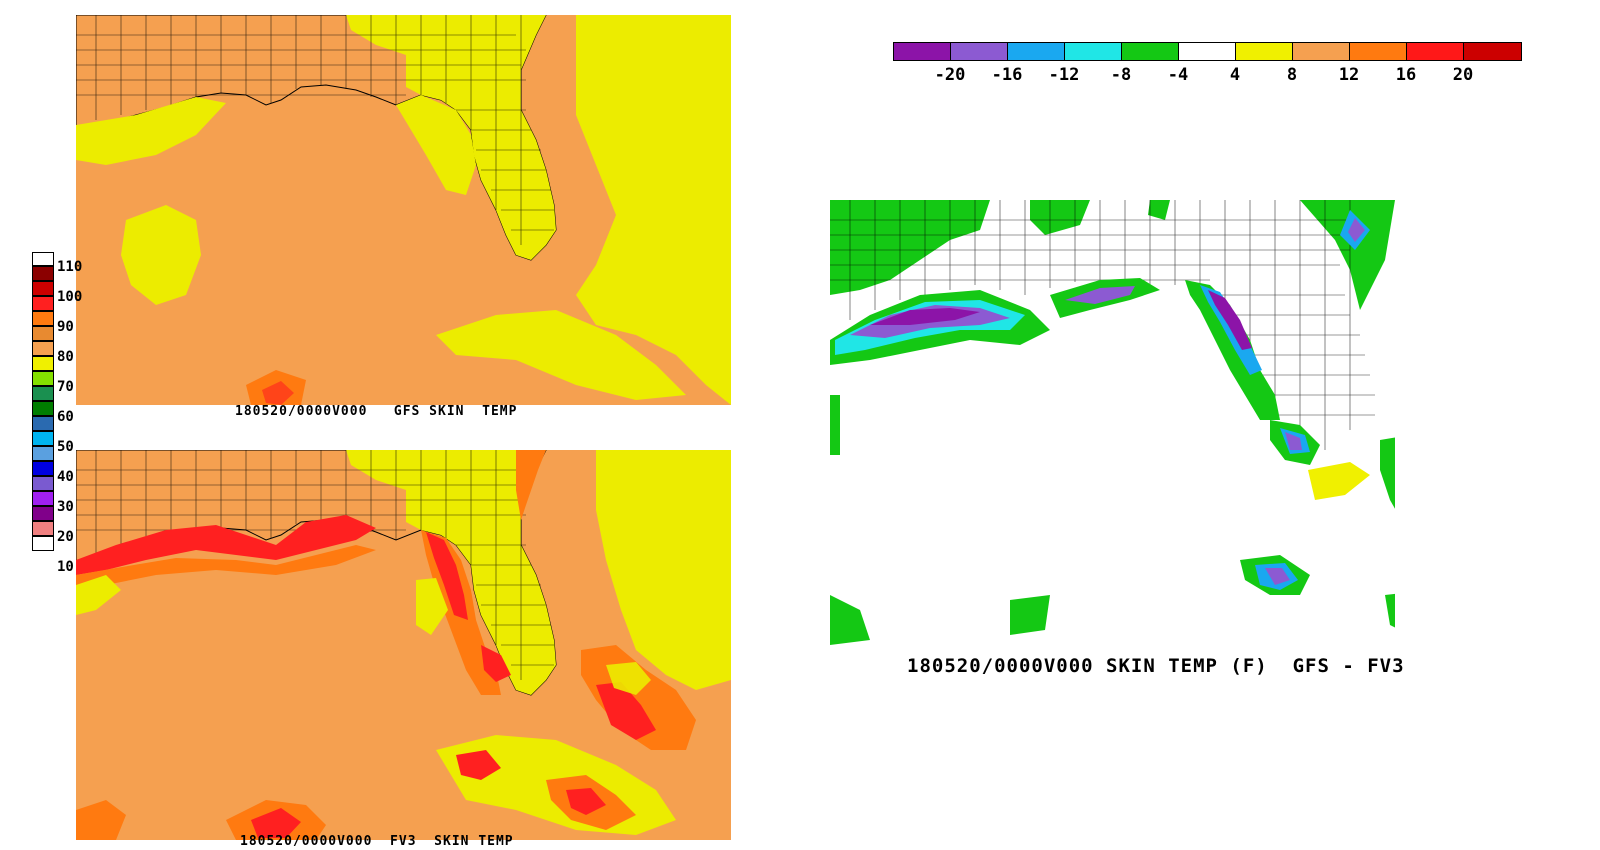 Image resolution: width=1600 pixels, height=850 pixels. Describe the element at coordinates (65, 567) in the screenshot. I see `legend-label: 10` at that location.